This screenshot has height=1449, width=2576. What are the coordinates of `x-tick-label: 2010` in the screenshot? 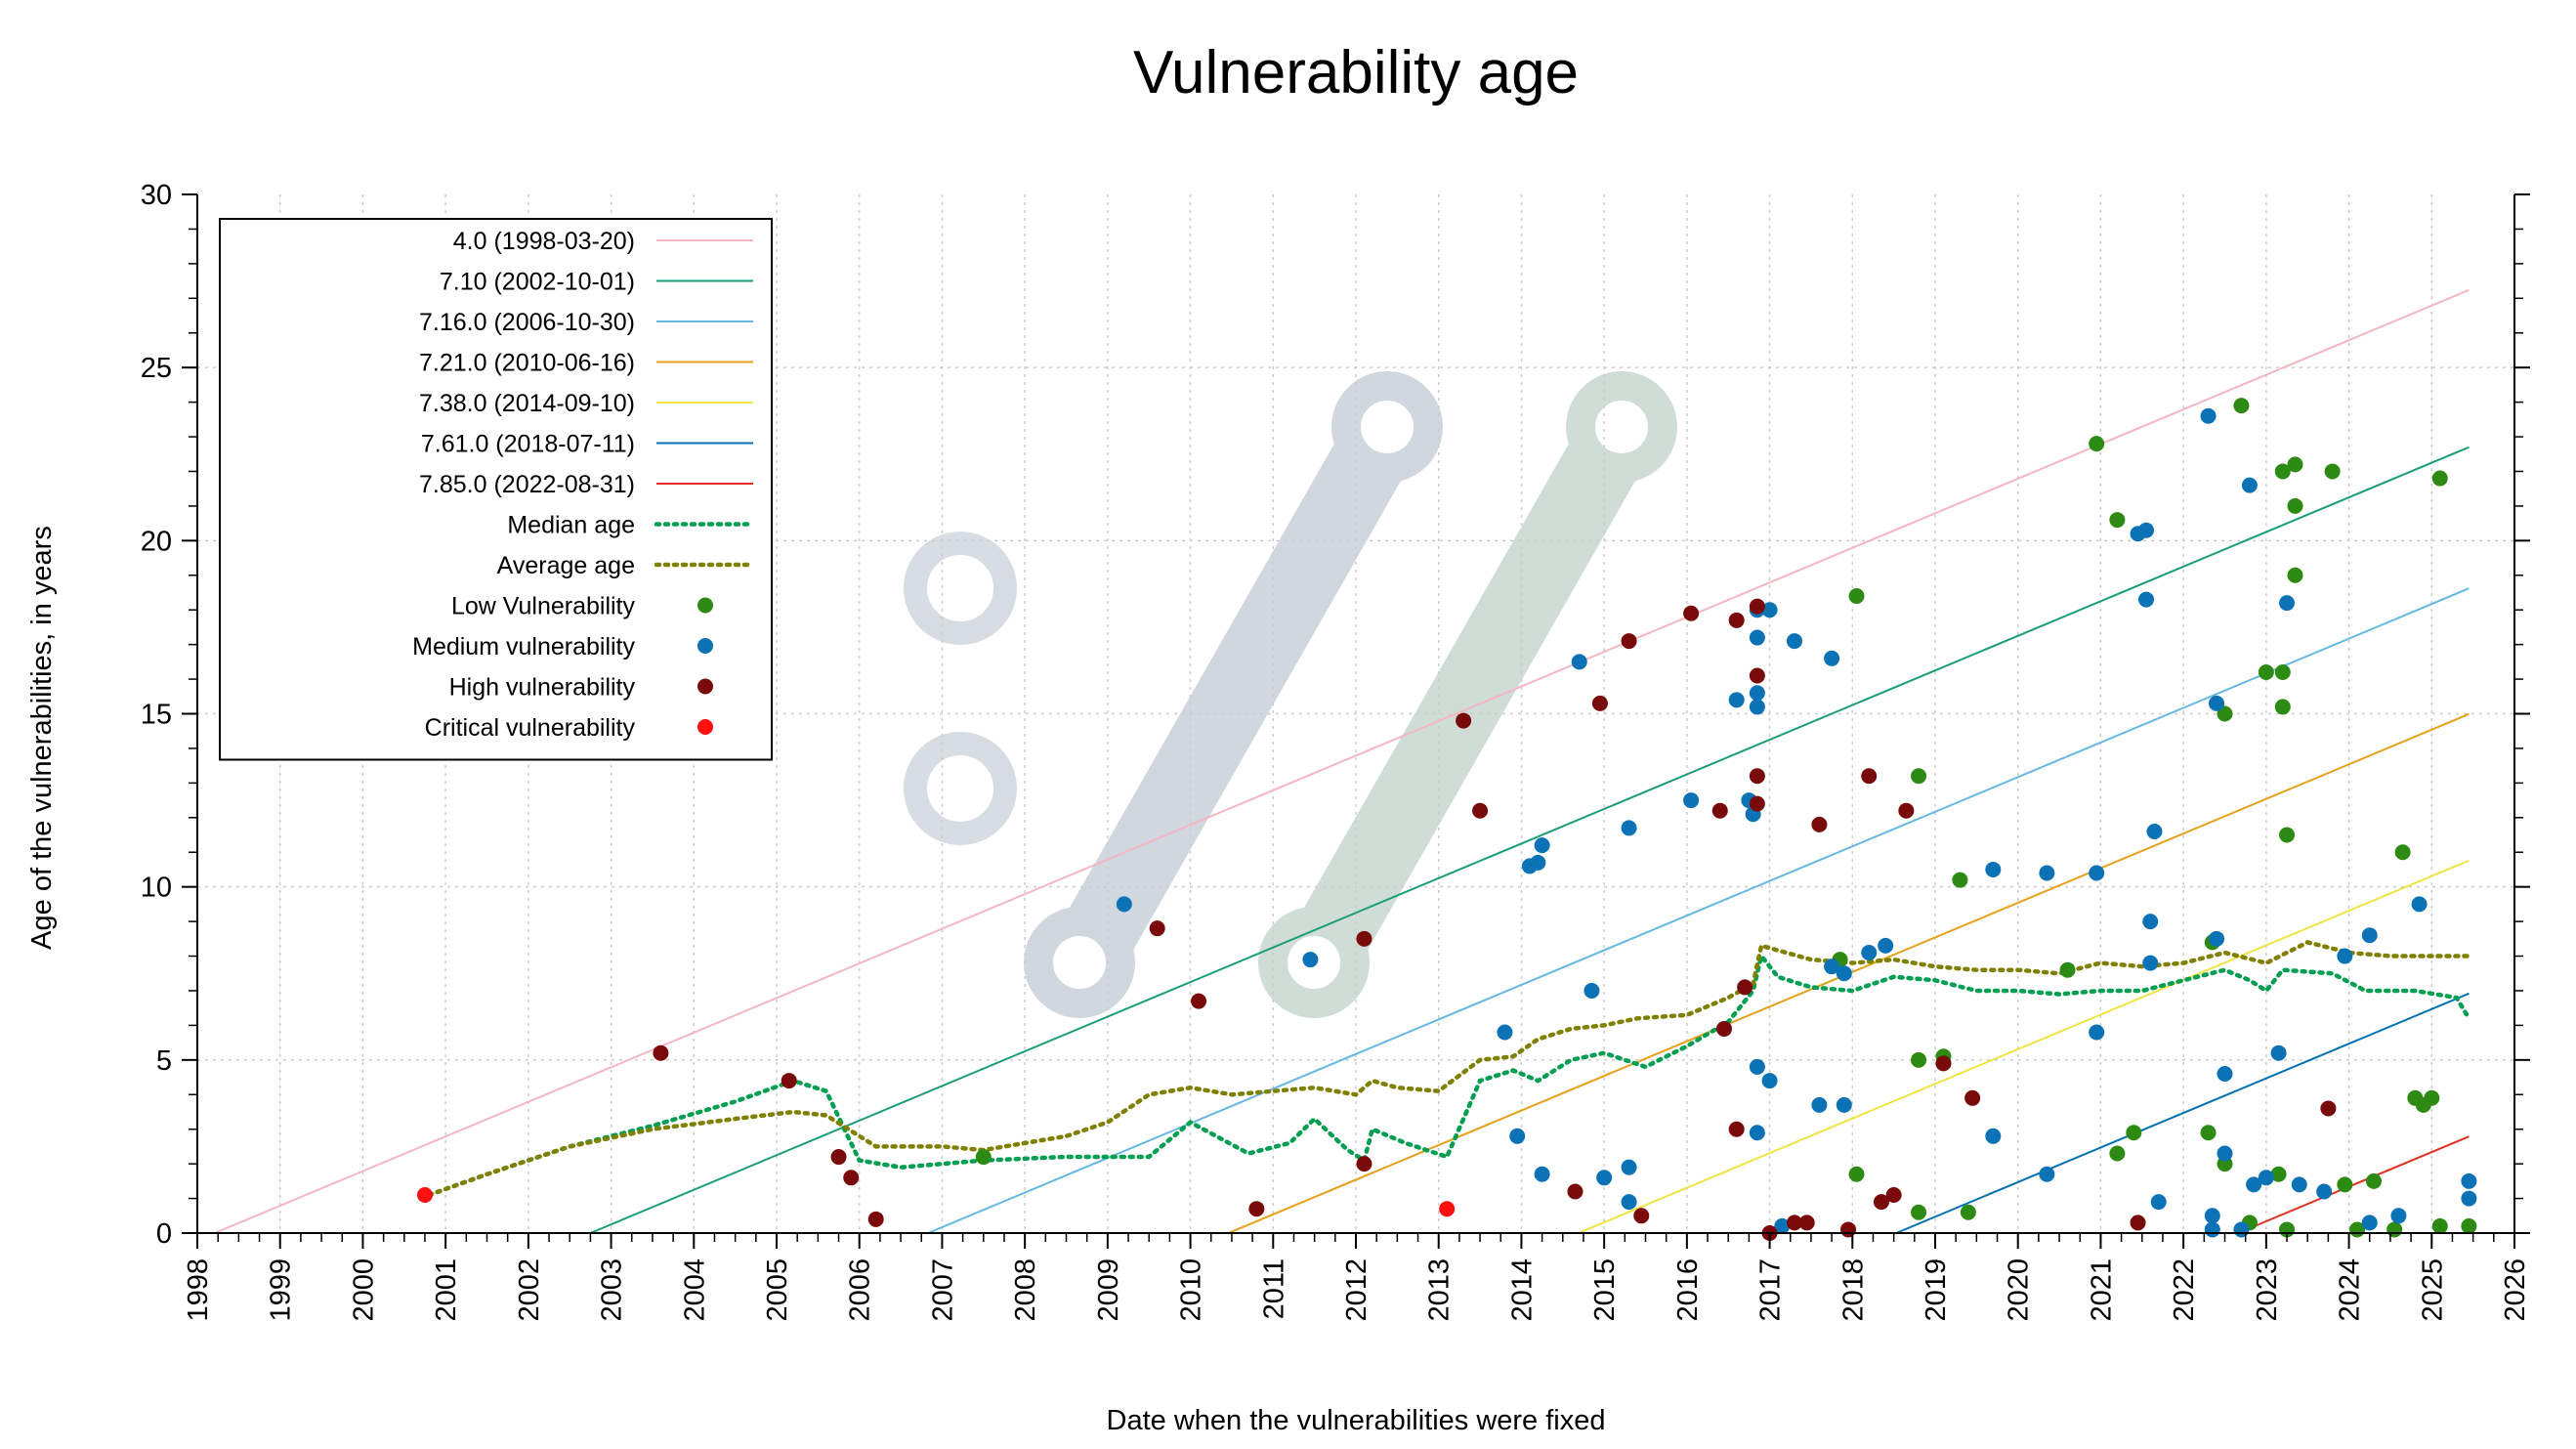 It's located at (1191, 1290).